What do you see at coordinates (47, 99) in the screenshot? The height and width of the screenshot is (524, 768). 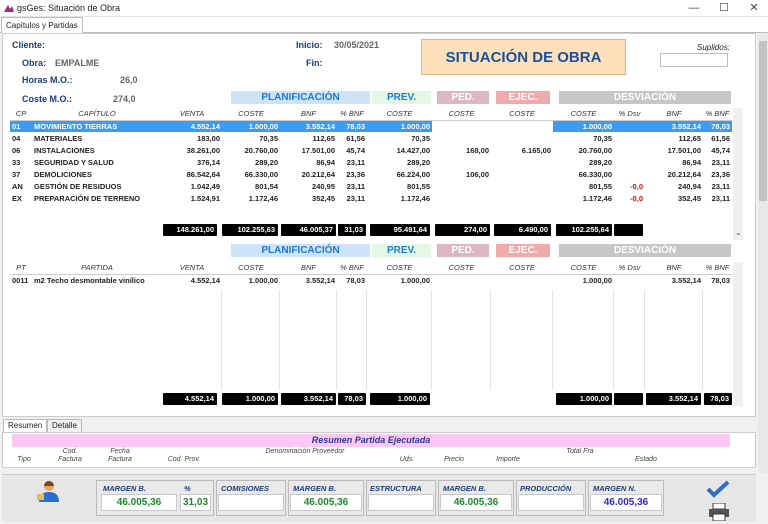 I see `coste-mo-label: Coste M.O.:` at bounding box center [47, 99].